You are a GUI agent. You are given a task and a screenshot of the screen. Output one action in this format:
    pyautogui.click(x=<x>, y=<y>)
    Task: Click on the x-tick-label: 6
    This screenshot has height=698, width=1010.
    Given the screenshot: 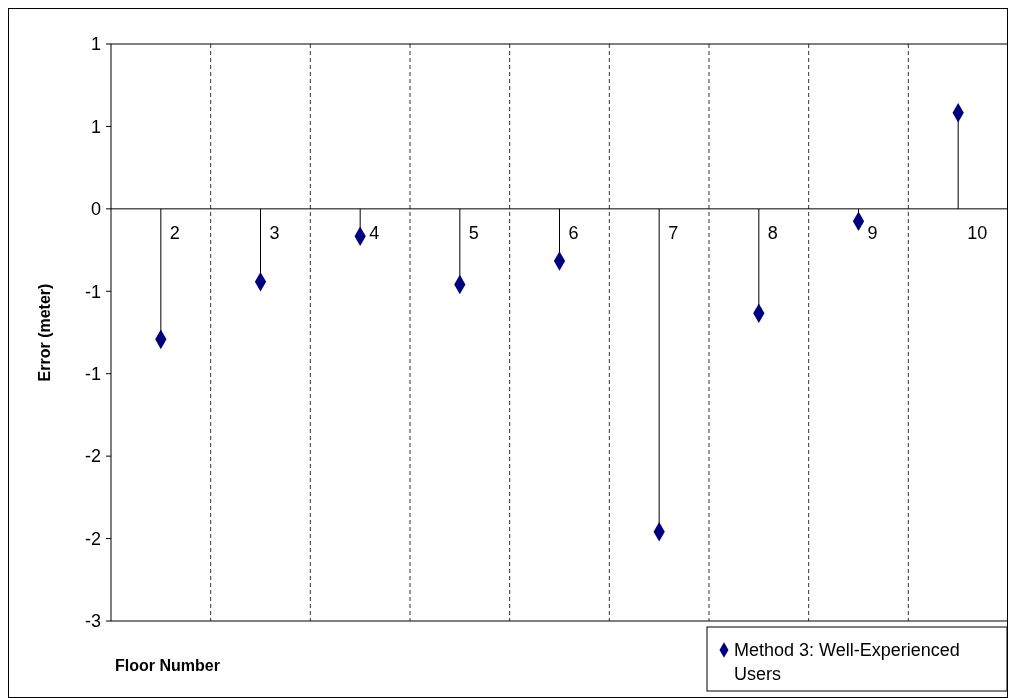 What is the action you would take?
    pyautogui.click(x=573, y=233)
    